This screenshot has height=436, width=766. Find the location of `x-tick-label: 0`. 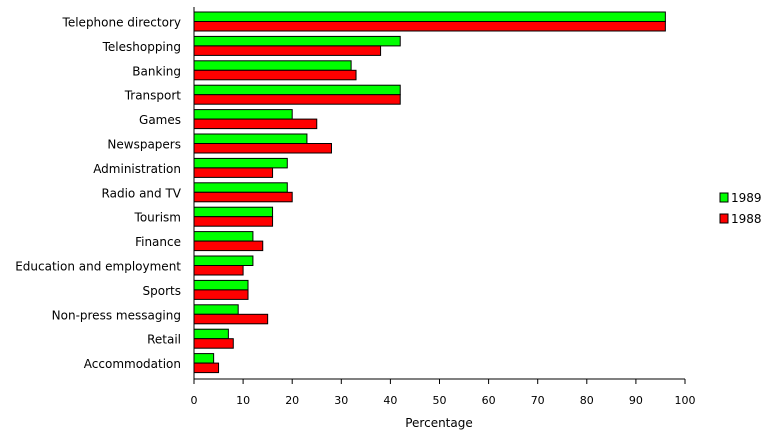

x-tick-label: 0 is located at coordinates (194, 400).